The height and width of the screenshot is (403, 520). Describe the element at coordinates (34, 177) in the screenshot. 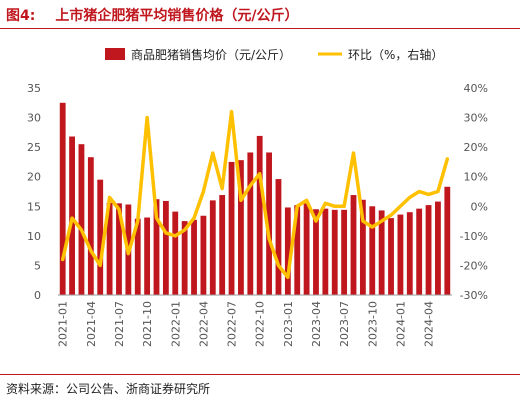

I see `y-left-tick-label: 20` at that location.